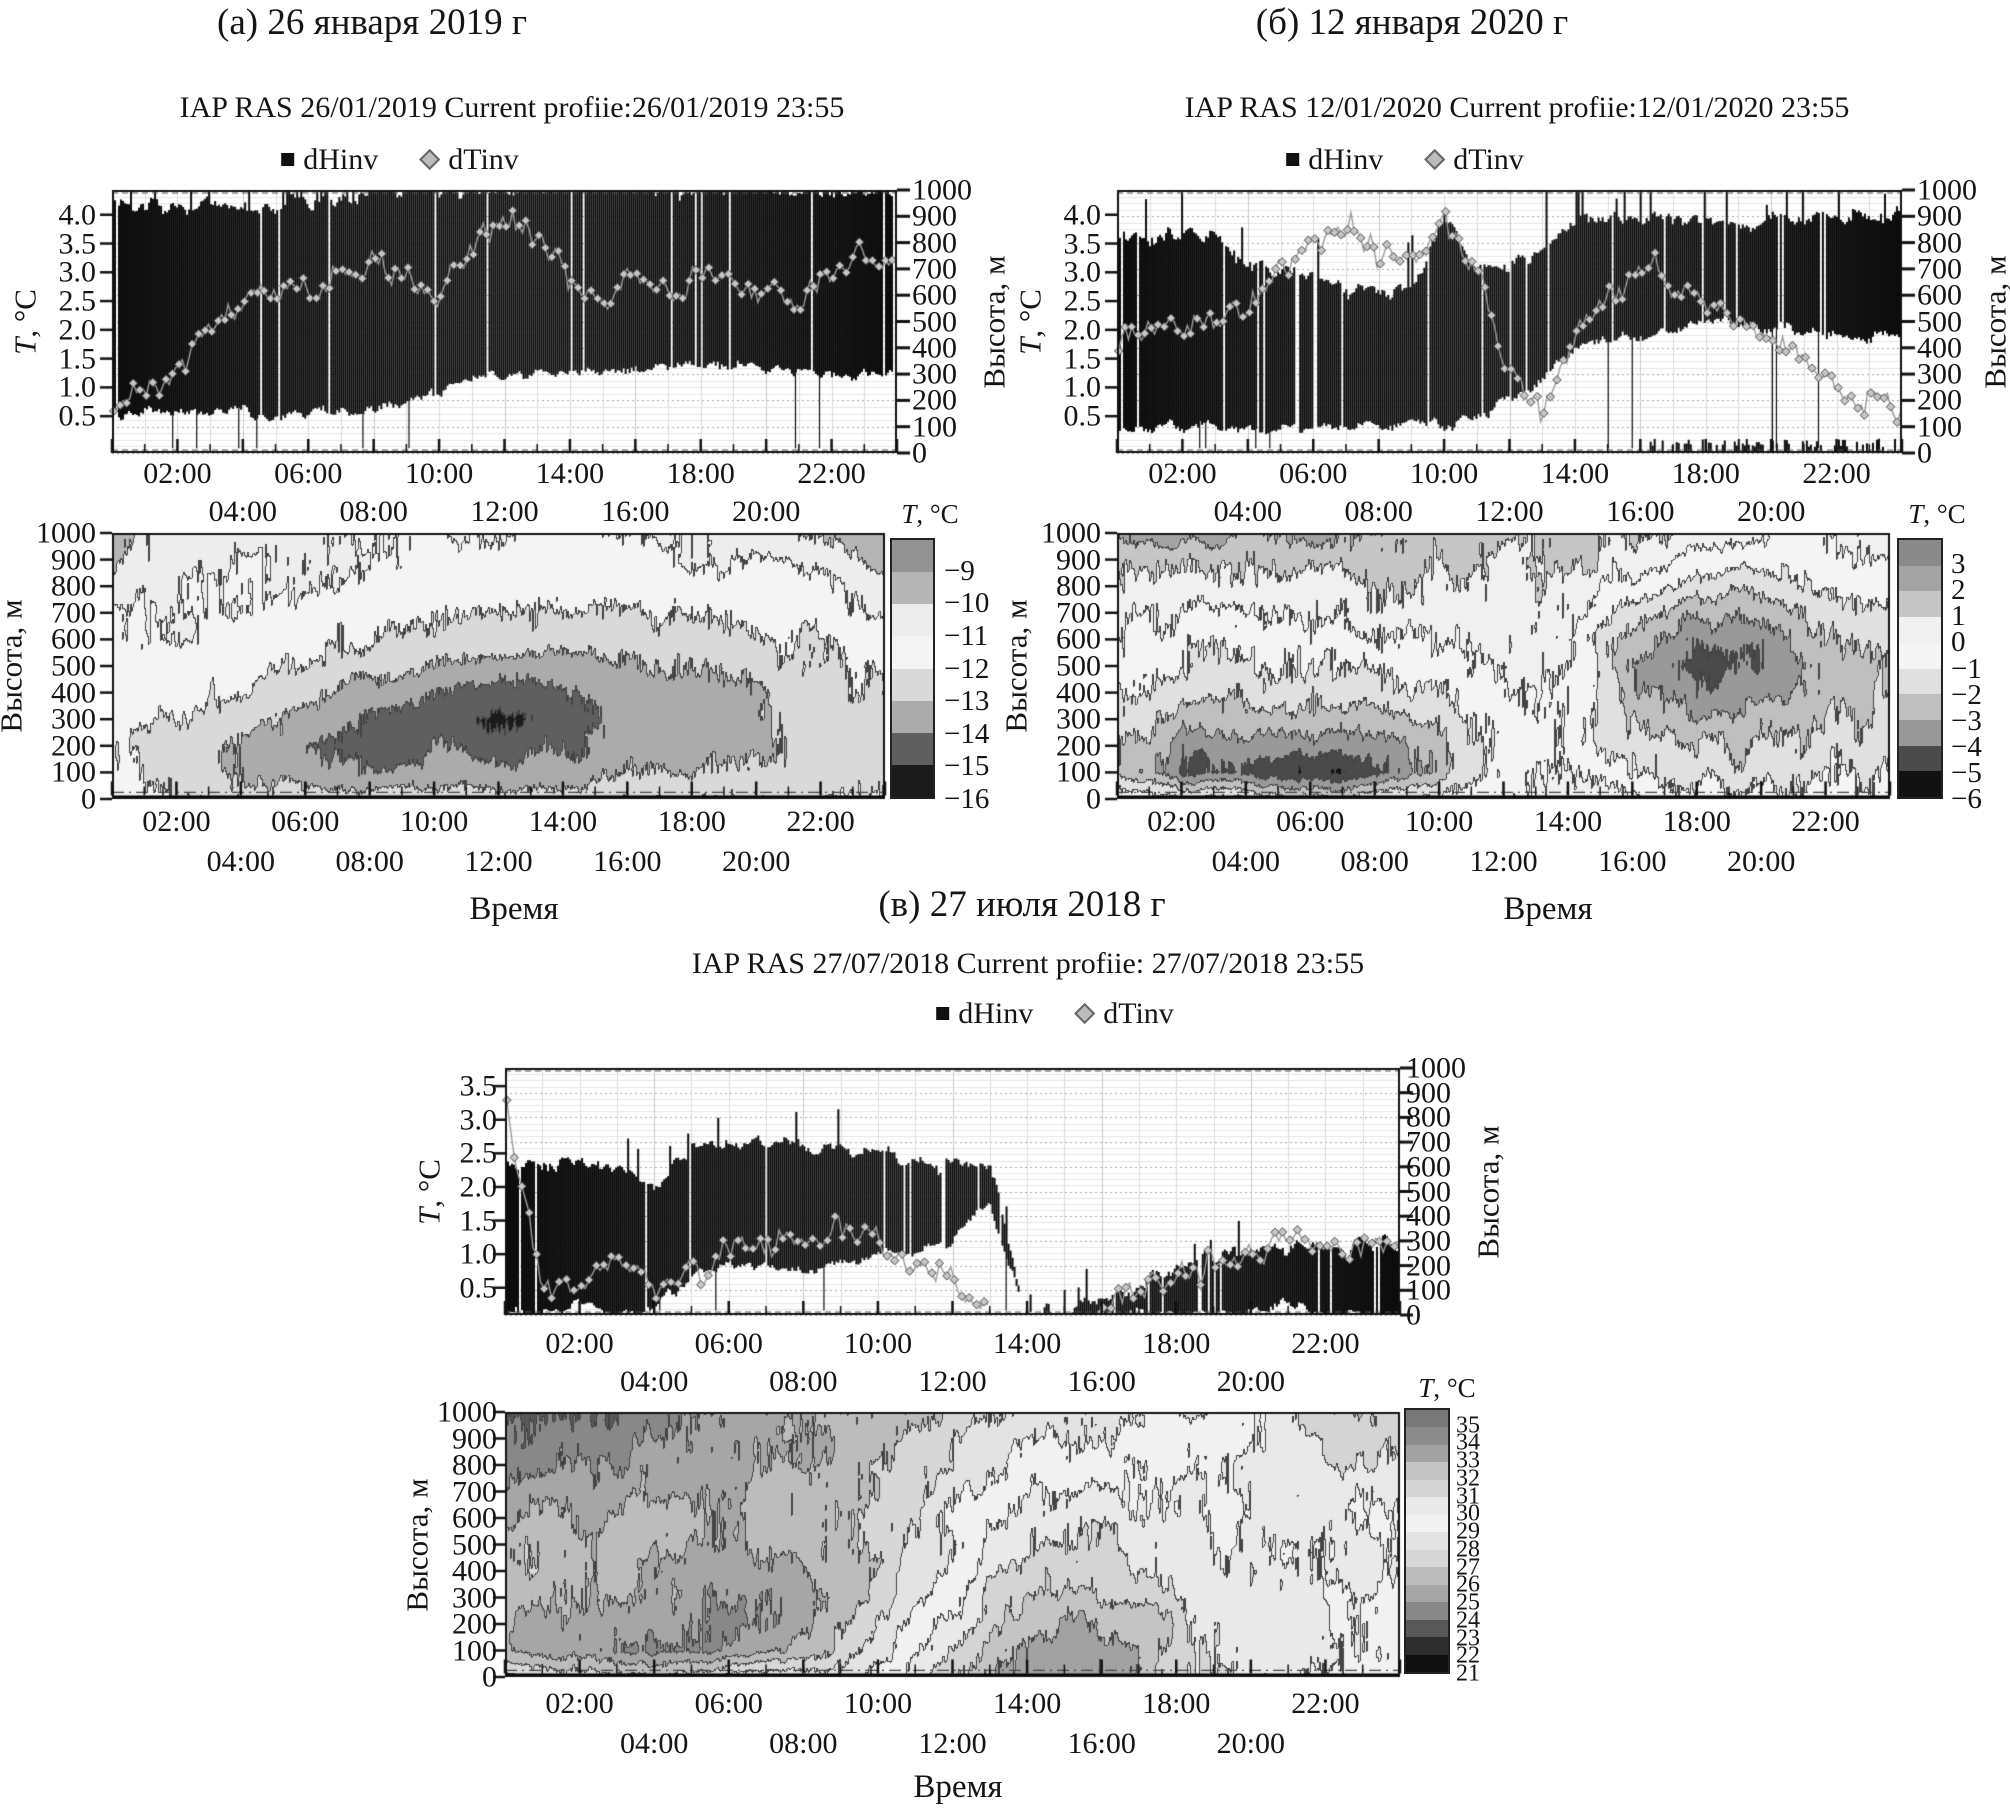 This screenshot has width=2010, height=1816. I want to click on h-tick-label: 300, so click(934, 374).